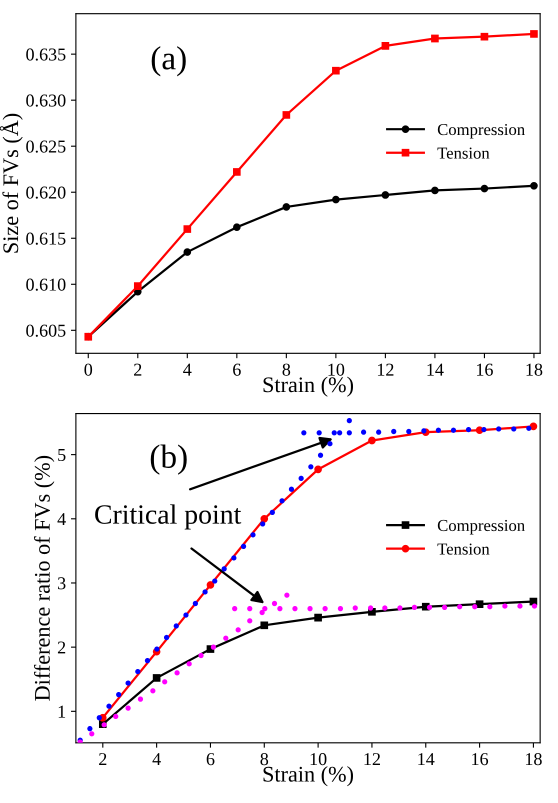  Describe the element at coordinates (46, 146) in the screenshot. I see `y-tick-label: 0.625` at that location.